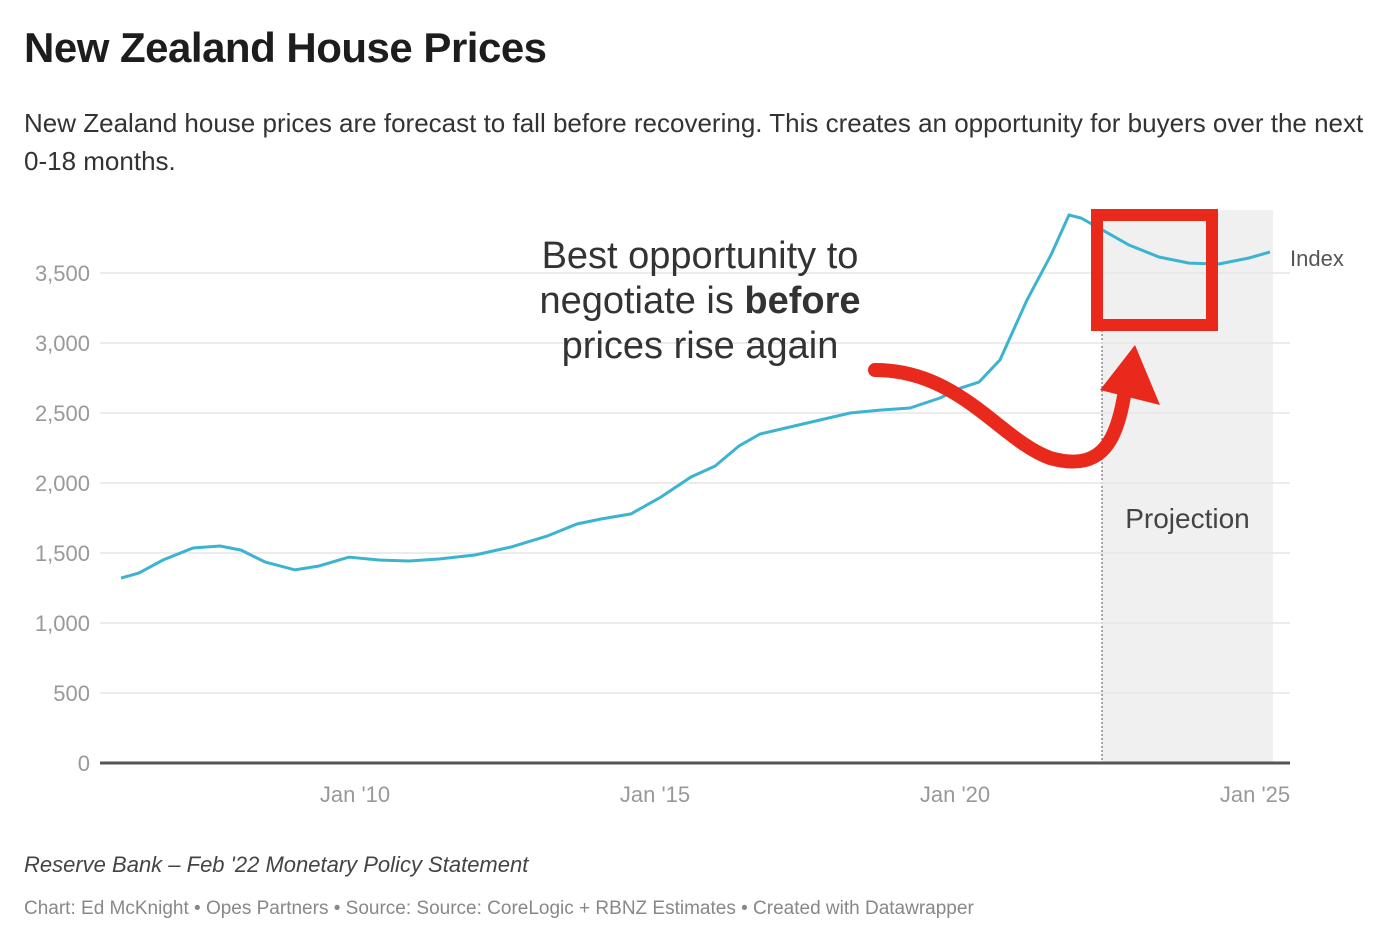 This screenshot has height=950, width=1400. I want to click on projection-shade, so click(1187, 486).